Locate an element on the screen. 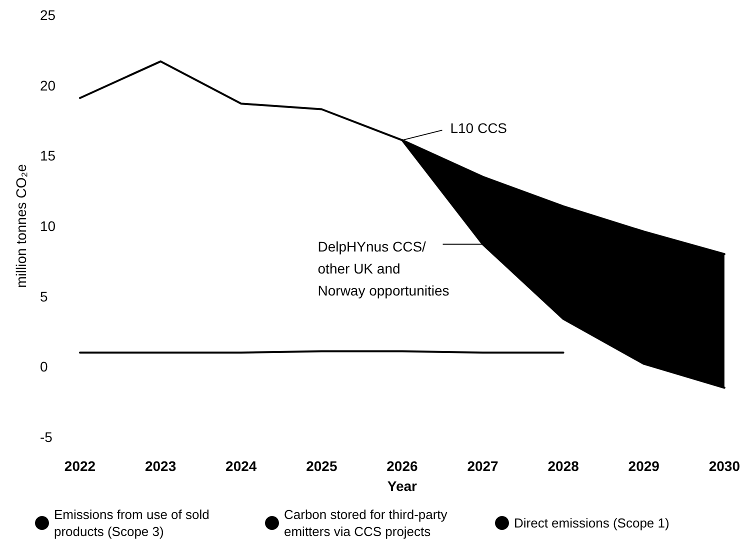  x-axis-title: Year is located at coordinates (402, 486).